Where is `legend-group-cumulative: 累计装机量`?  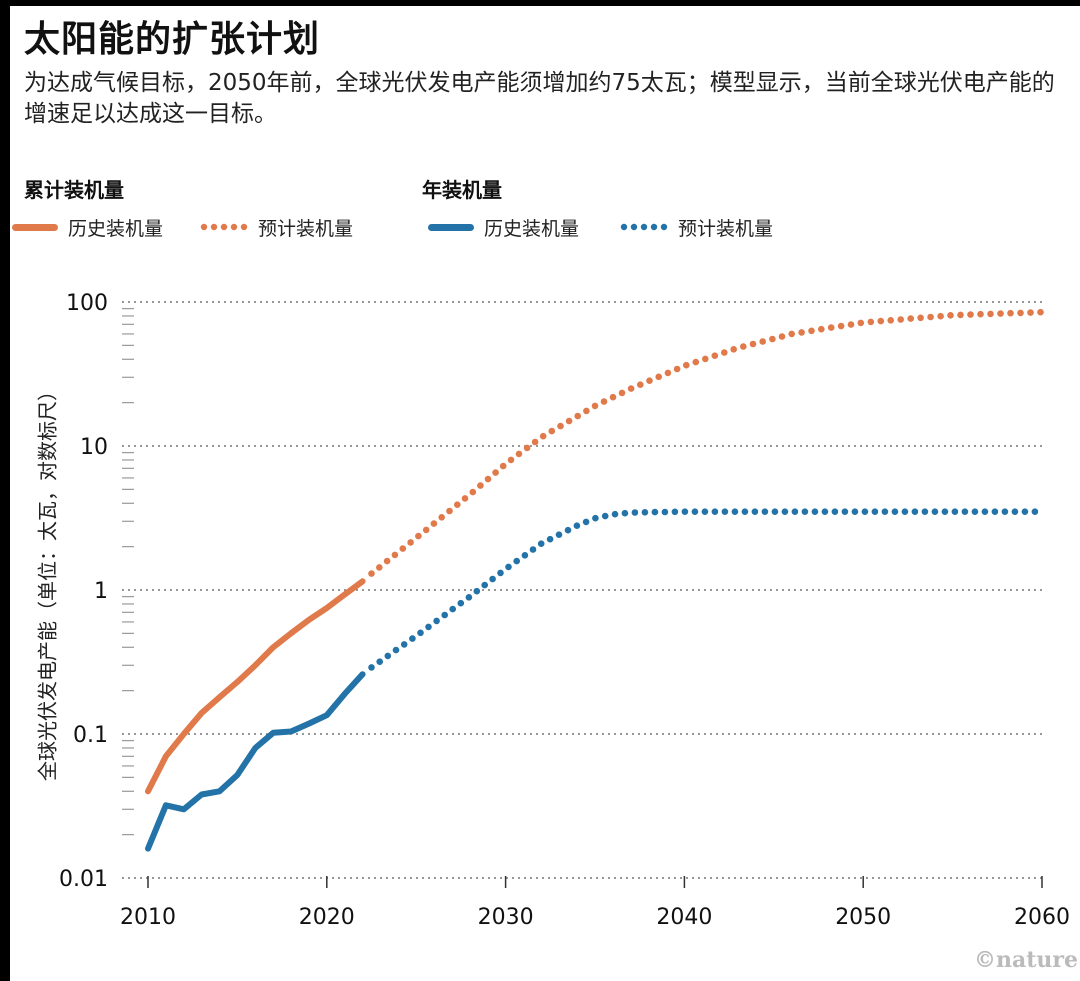 legend-group-cumulative: 累计装机量 is located at coordinates (74, 190).